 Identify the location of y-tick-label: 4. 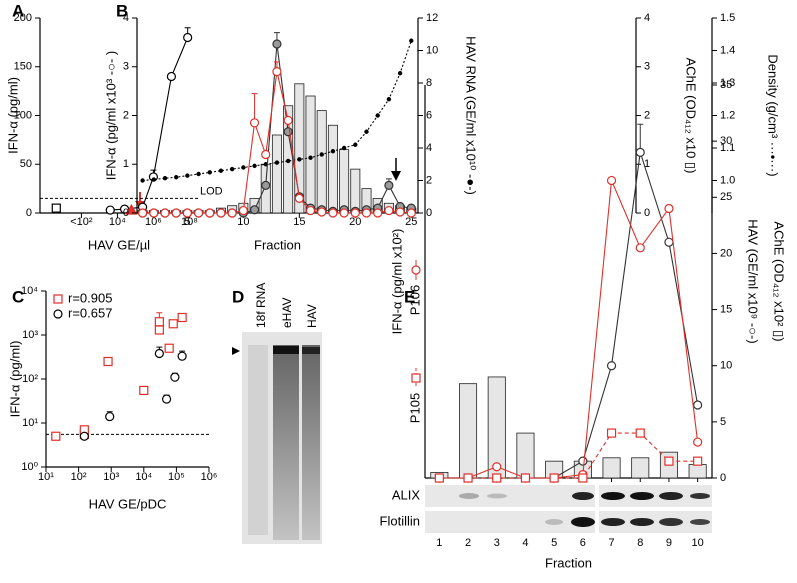
(126, 18).